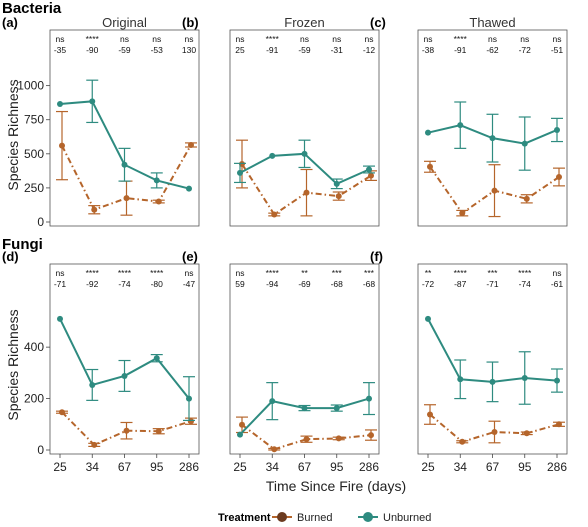 The width and height of the screenshot is (588, 527). Describe the element at coordinates (34, 188) in the screenshot. I see `y-tick-label: 250` at that location.